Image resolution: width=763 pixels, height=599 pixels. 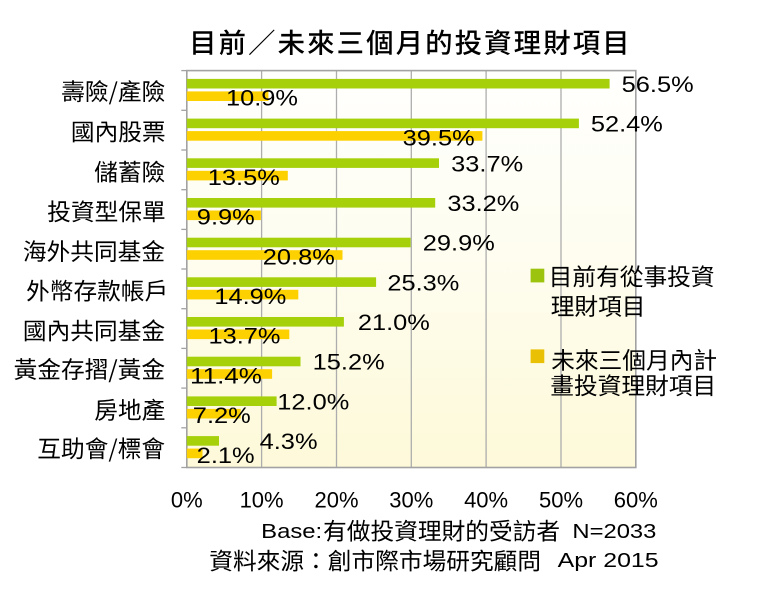 I want to click on svg-text: 2.1%, so click(x=226, y=455).